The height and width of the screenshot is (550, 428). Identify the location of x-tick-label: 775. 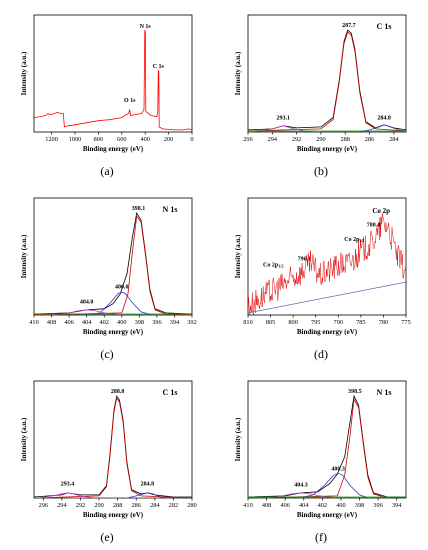
(405, 322).